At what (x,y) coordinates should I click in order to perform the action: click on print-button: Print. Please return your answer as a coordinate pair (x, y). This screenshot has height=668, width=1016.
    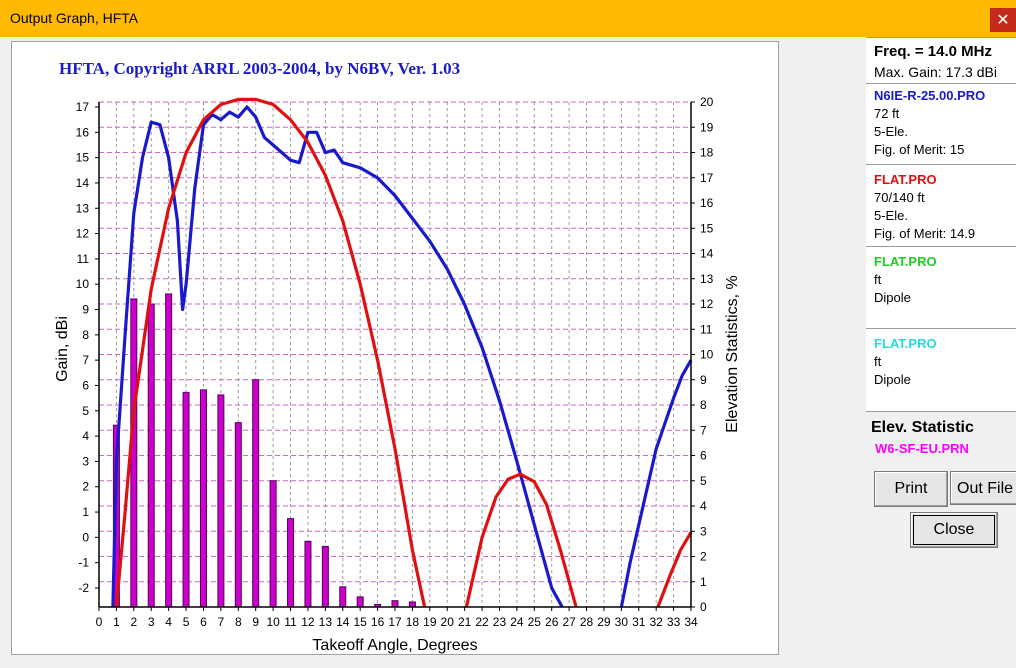
    Looking at the image, I should click on (911, 489).